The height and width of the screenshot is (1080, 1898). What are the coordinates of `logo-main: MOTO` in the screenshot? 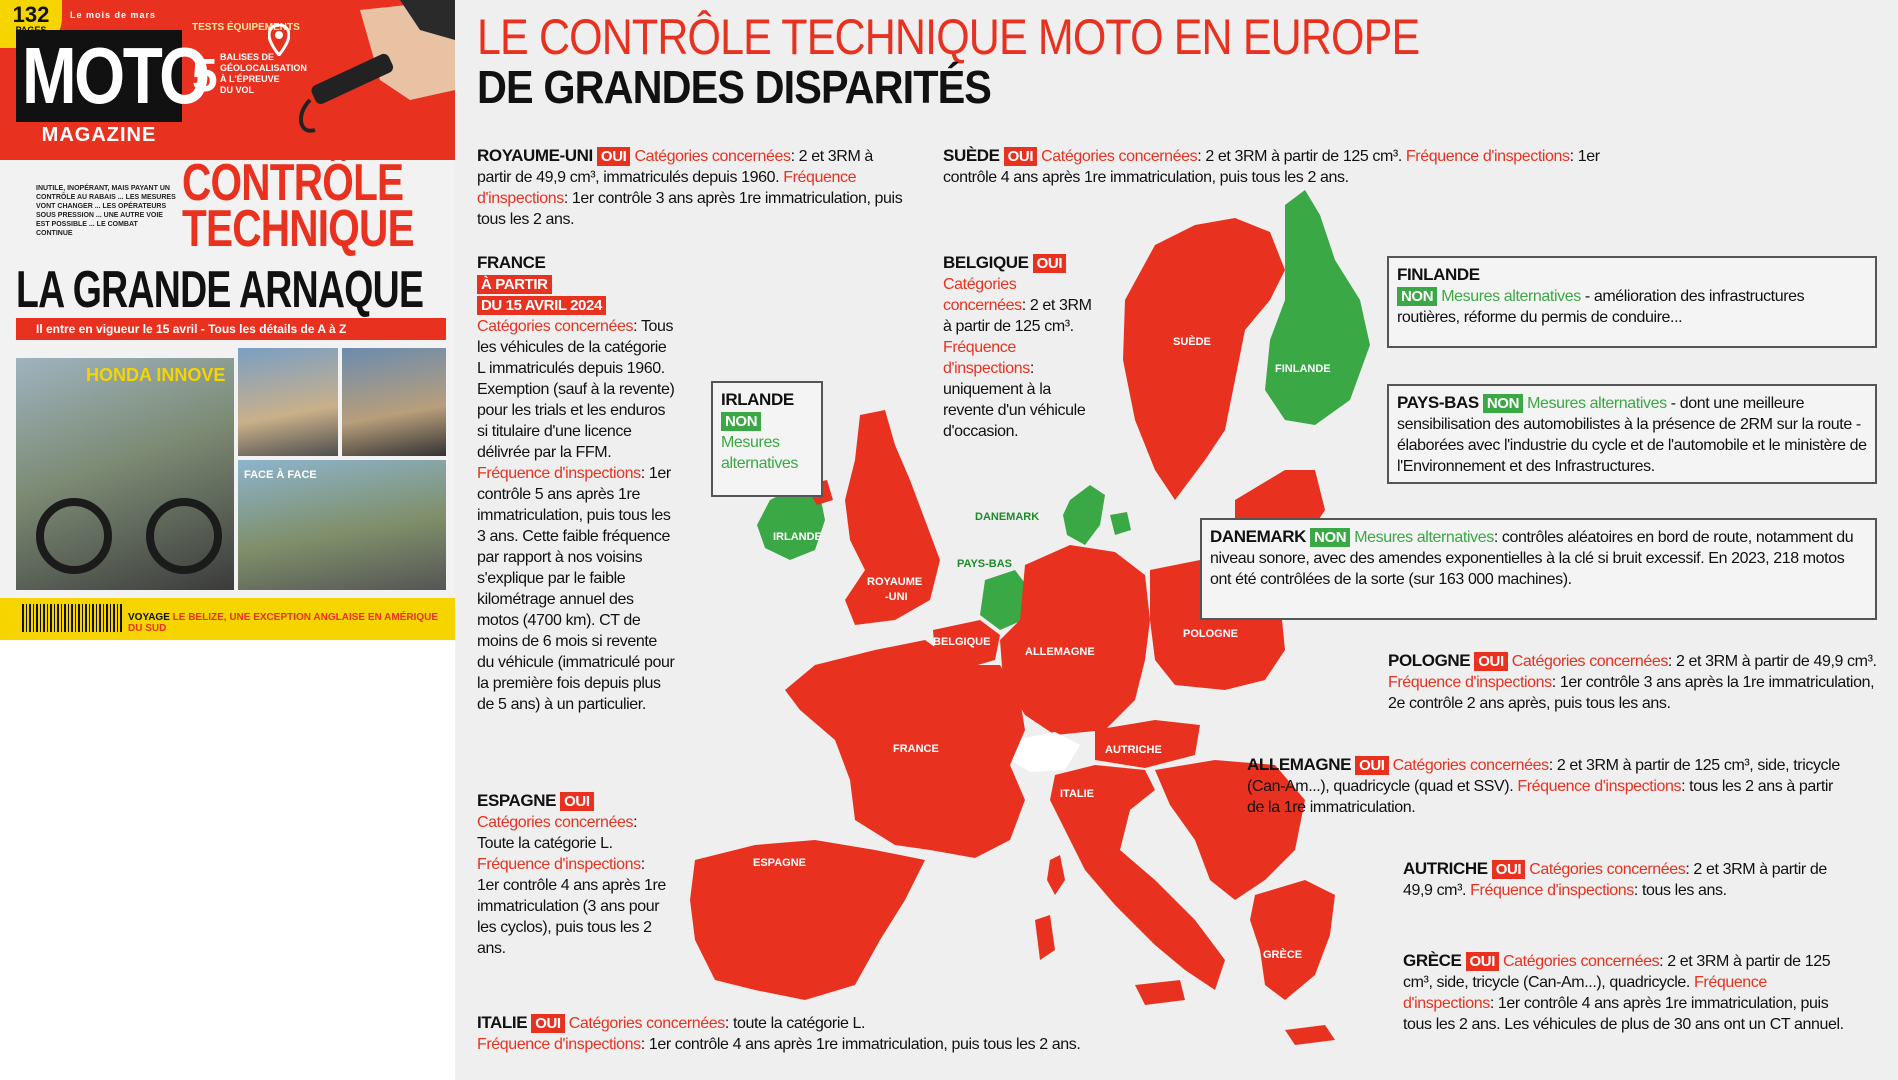 It's located at (116, 75).